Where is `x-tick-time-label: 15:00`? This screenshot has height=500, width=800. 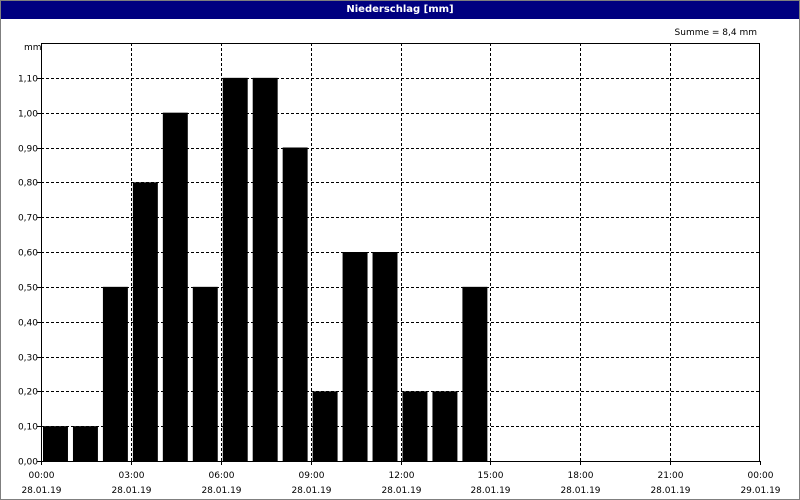
x-tick-time-label: 15:00 is located at coordinates (491, 476).